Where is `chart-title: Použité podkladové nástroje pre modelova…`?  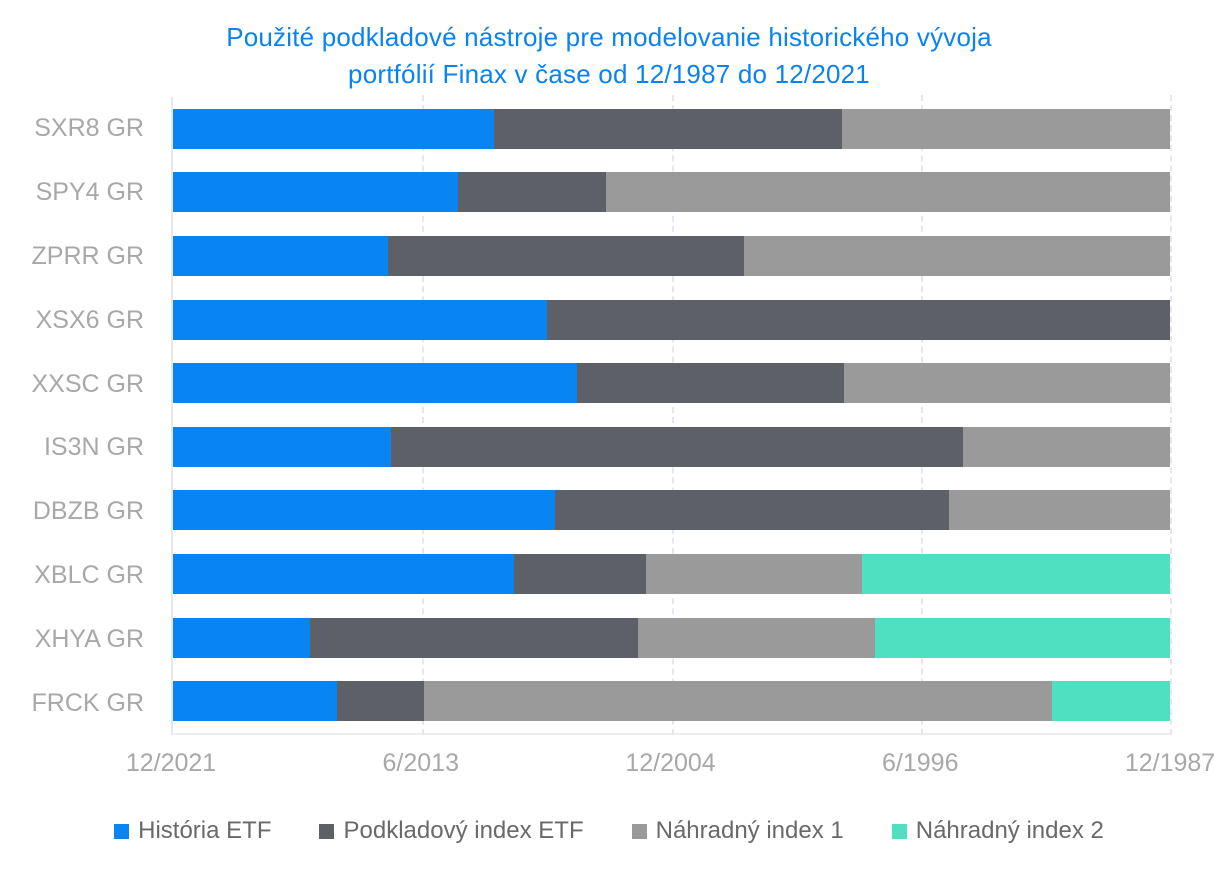
chart-title: Použité podkladové nástroje pre modelova… is located at coordinates (609, 56).